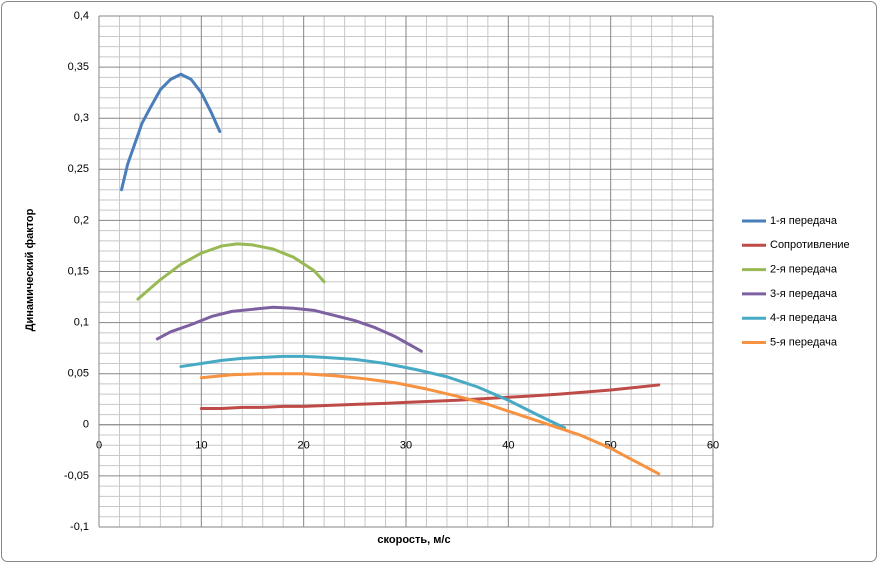 The image size is (879, 569). Describe the element at coordinates (78, 67) in the screenshot. I see `y-tick-label: 0,35` at that location.